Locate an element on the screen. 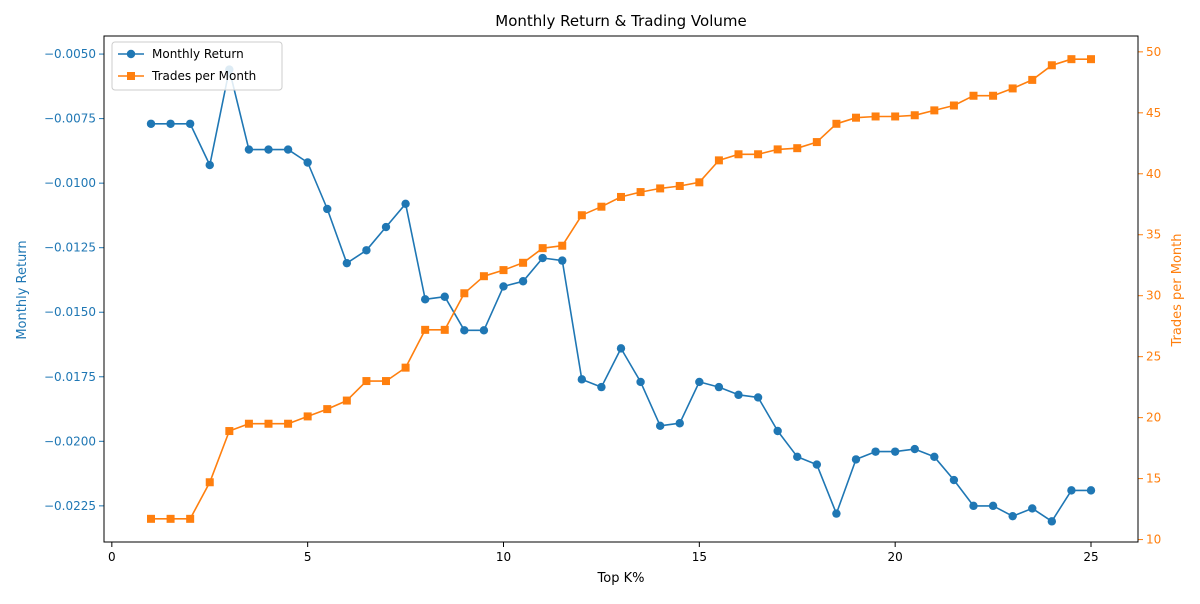 The width and height of the screenshot is (1200, 604). right-tick-label: 20 is located at coordinates (1153, 418).